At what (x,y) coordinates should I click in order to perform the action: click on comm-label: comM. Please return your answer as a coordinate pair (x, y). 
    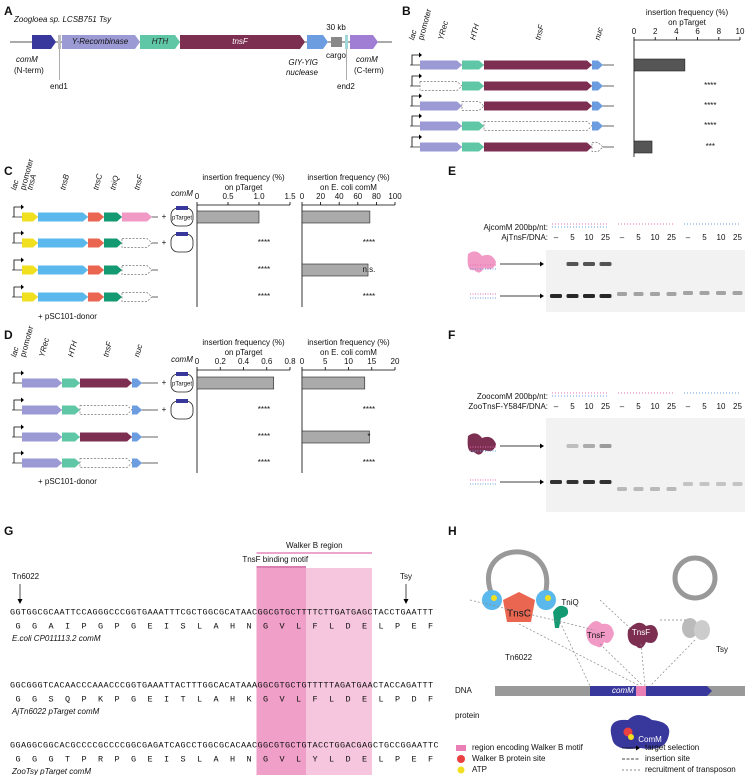
    Looking at the image, I should click on (27, 59).